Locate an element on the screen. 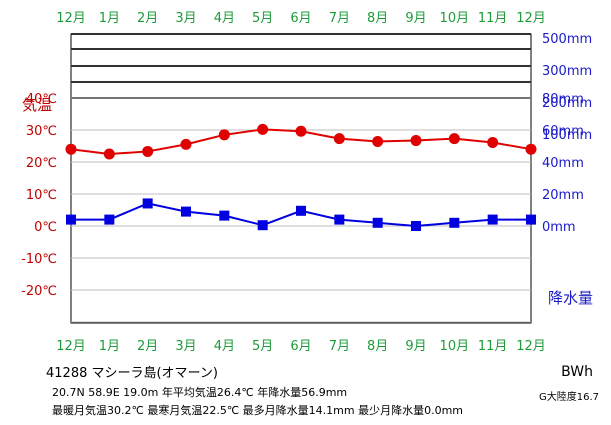 Image resolution: width=611 pixels, height=425 pixels. precipitation-ticks: 500mm 300mm 200mm 100mm 80mm 60mm 40mm 20mm 0mm is located at coordinates (567, 133).